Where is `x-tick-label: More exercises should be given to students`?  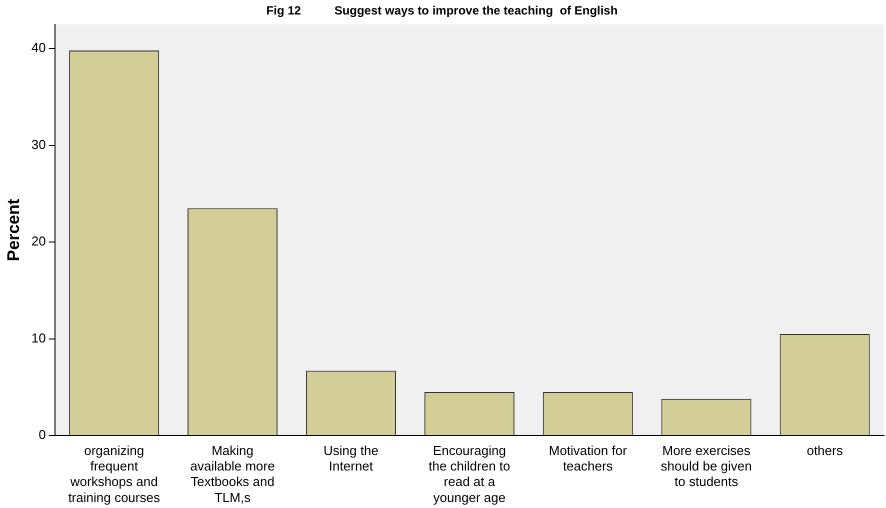
x-tick-label: More exercises should be given to students is located at coordinates (706, 466).